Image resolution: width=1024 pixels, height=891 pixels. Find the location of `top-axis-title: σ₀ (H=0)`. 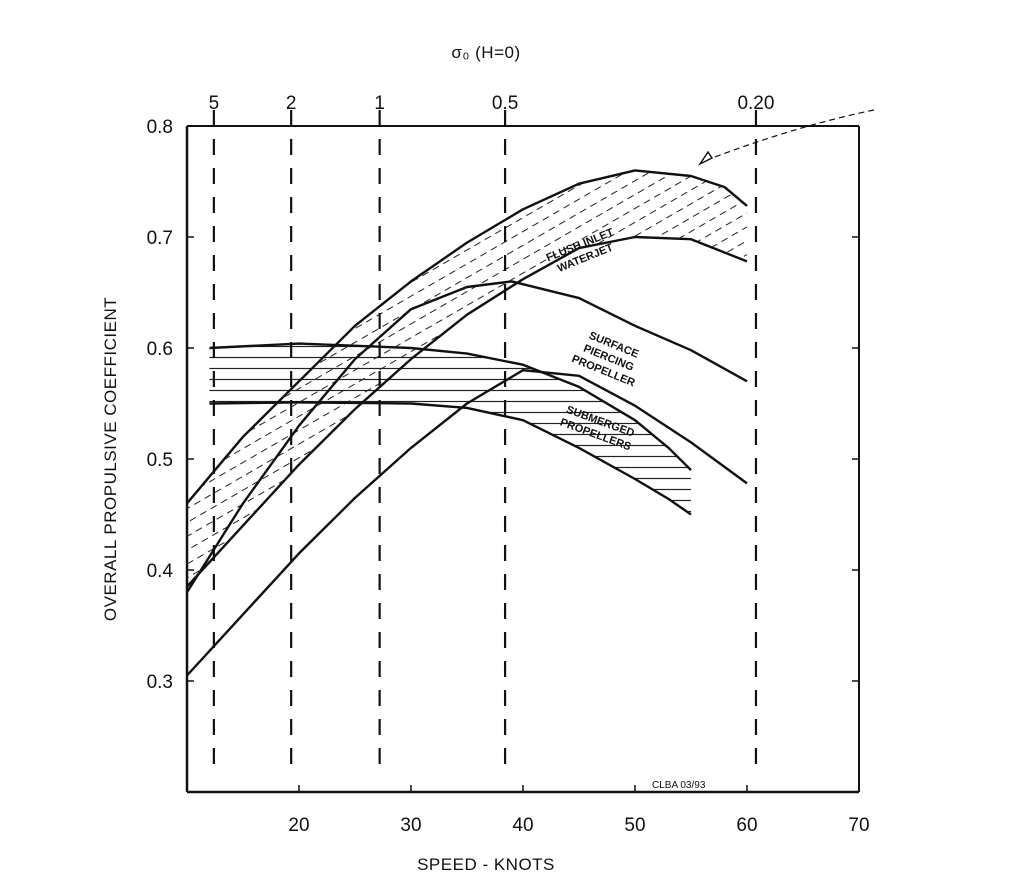

top-axis-title: σ₀ (H=0) is located at coordinates (485, 52).